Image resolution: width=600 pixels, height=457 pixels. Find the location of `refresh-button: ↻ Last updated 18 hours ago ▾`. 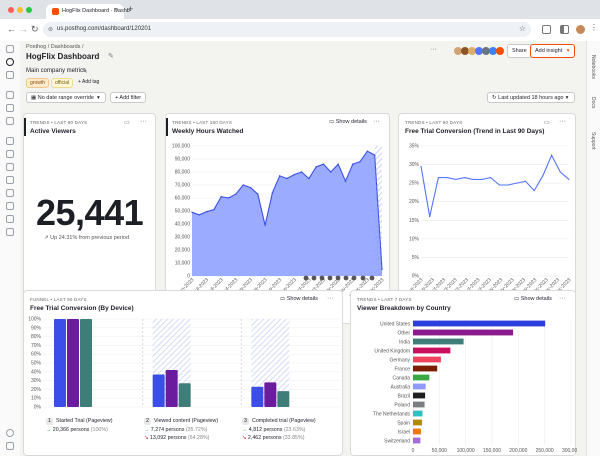

refresh-button: ↻ Last updated 18 hours ago ▾ is located at coordinates (531, 97).